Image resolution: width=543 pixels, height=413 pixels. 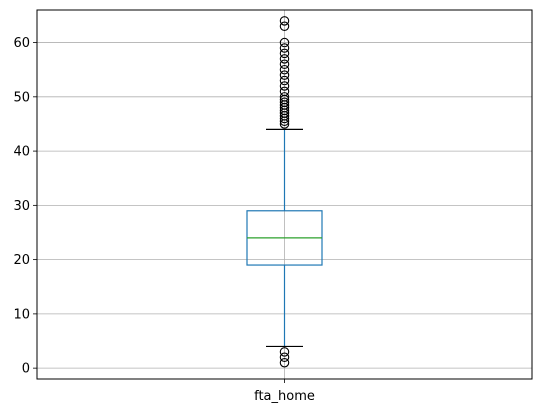 I want to click on plot-area, so click(x=284, y=192).